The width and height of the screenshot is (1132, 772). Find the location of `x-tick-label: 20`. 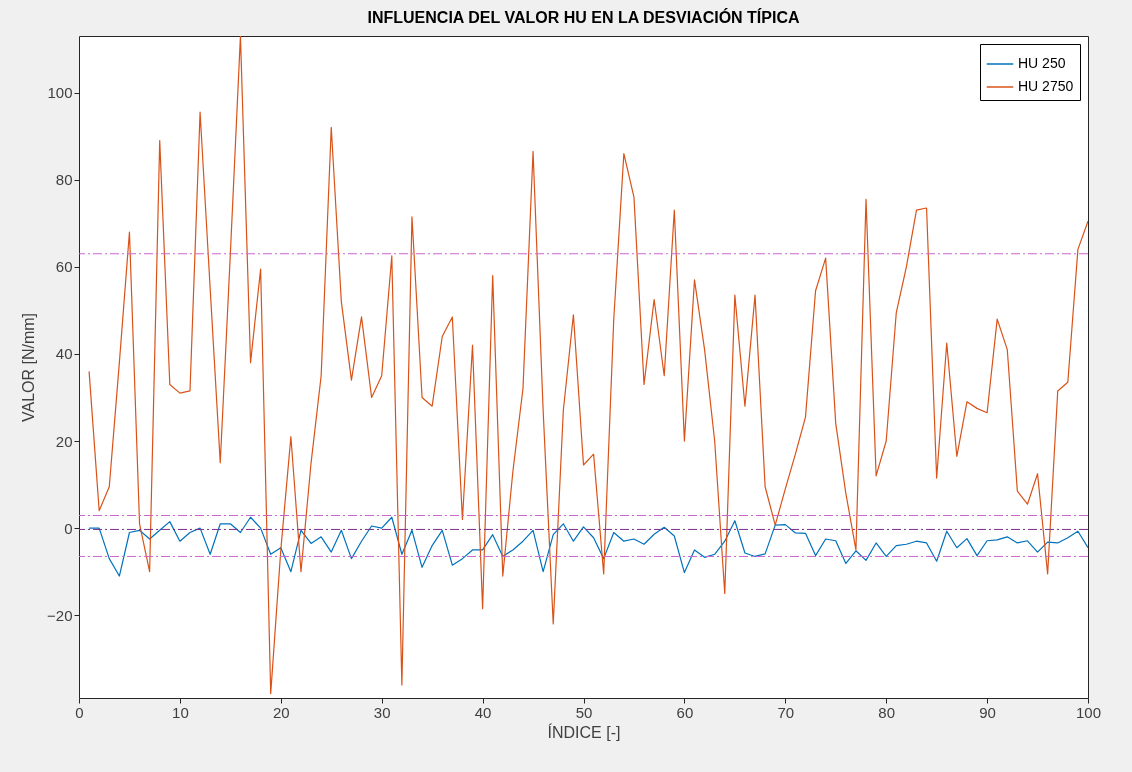

x-tick-label: 20 is located at coordinates (281, 712).